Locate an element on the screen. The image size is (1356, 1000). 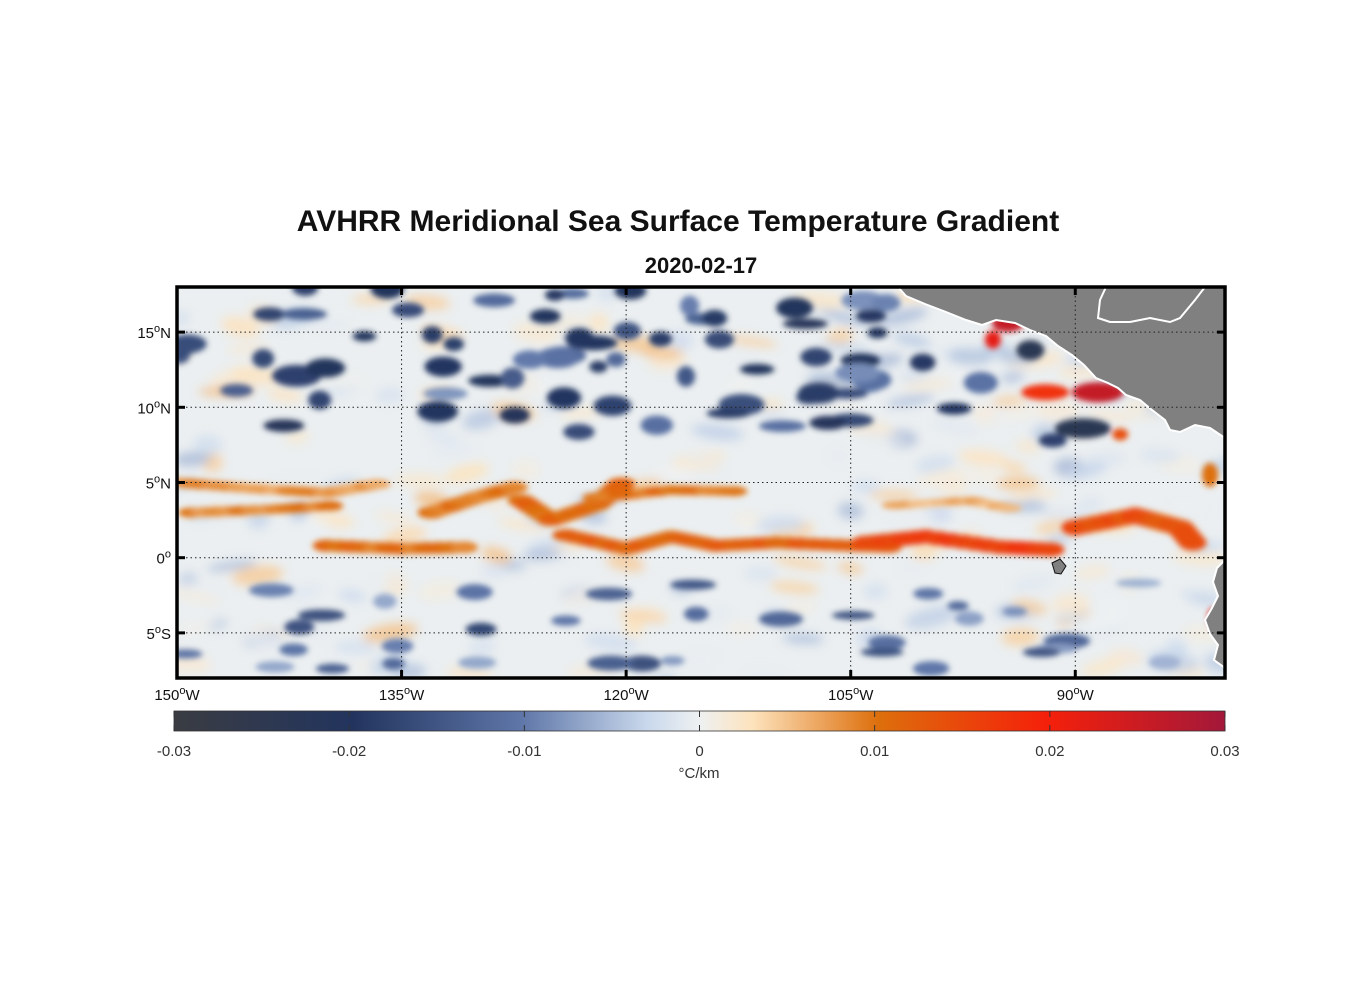
land-south-america is located at coordinates (1214, 614).